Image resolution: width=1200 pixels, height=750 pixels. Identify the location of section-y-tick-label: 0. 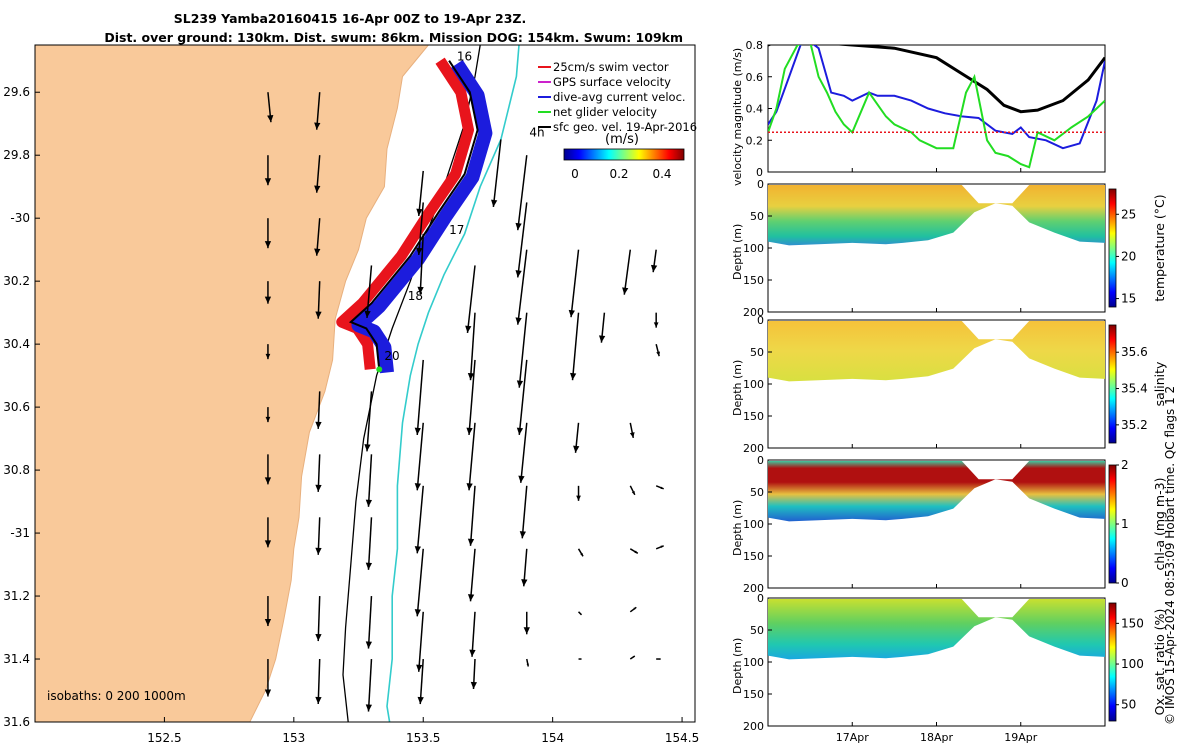
(760, 598).